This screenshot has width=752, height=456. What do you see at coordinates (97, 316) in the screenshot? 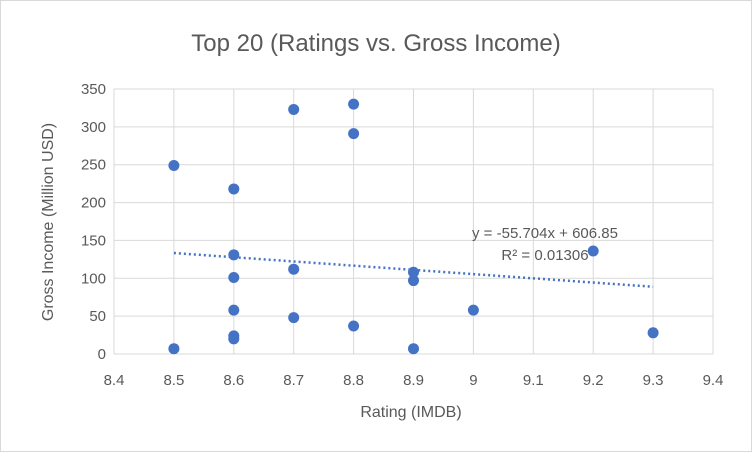
I see `y-tick-label: 50` at bounding box center [97, 316].